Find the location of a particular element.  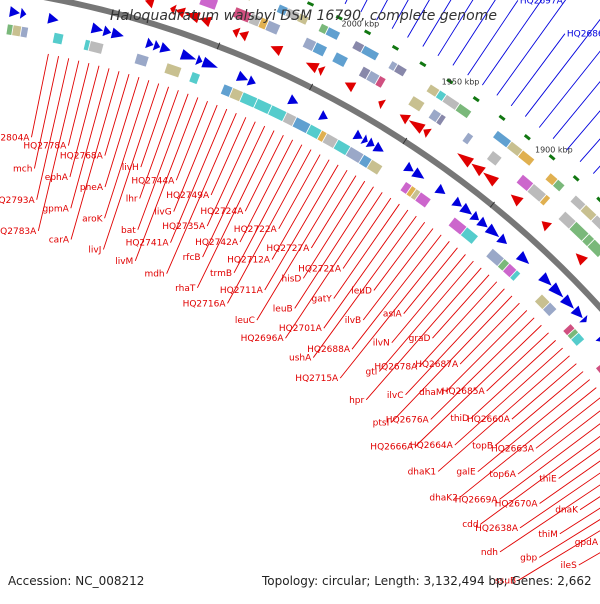

gene-label: leuD is located at coordinates (361, 291).